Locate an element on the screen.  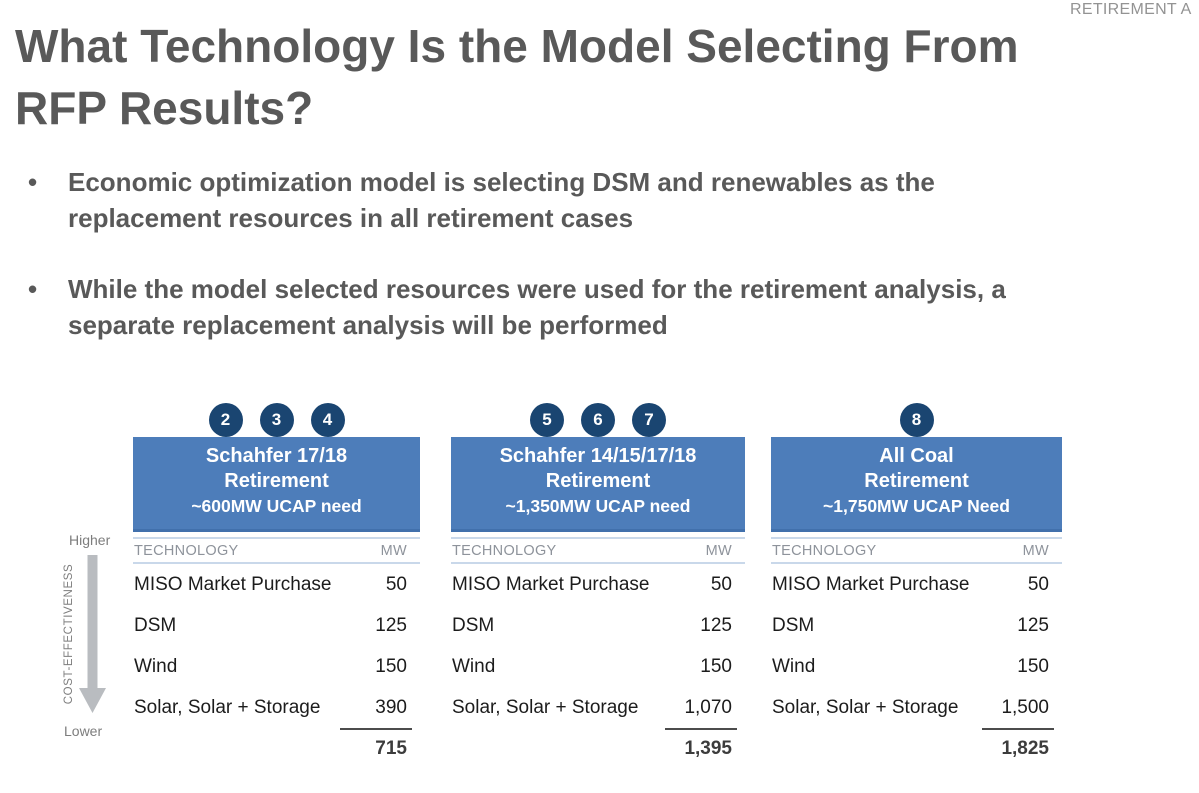
total-value: 1,395 is located at coordinates (708, 748).